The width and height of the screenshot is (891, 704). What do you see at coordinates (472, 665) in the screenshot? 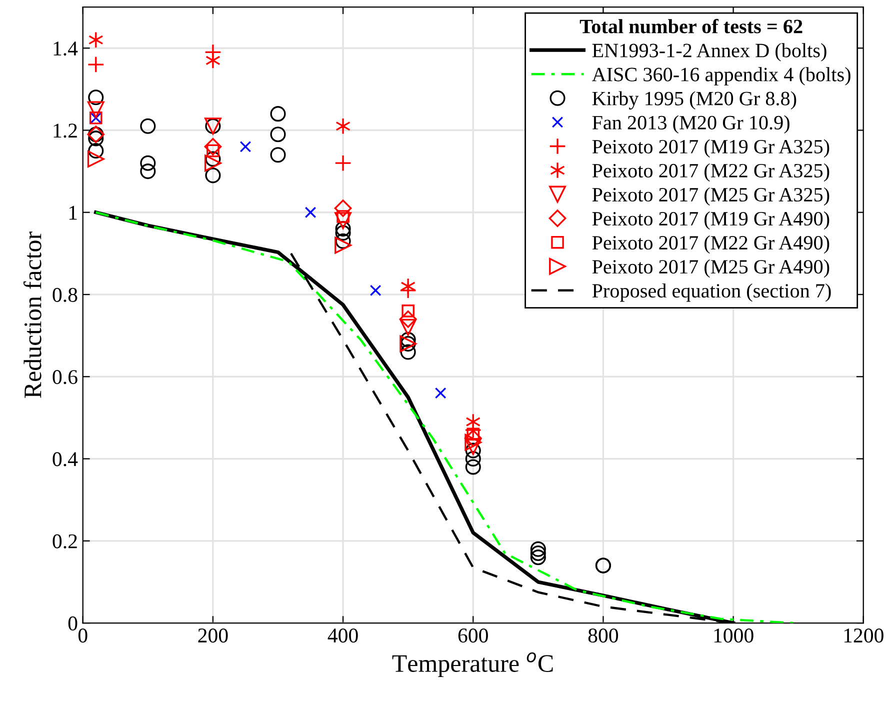
I see `x-axis-title: Temperature $^{o}$C` at bounding box center [472, 665].